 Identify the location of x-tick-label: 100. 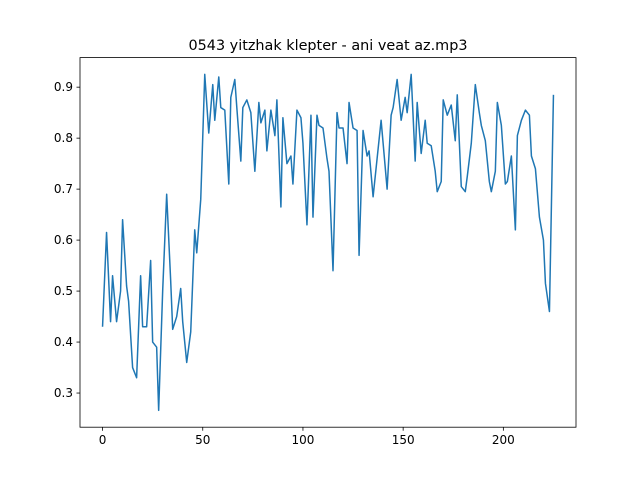
(302, 440).